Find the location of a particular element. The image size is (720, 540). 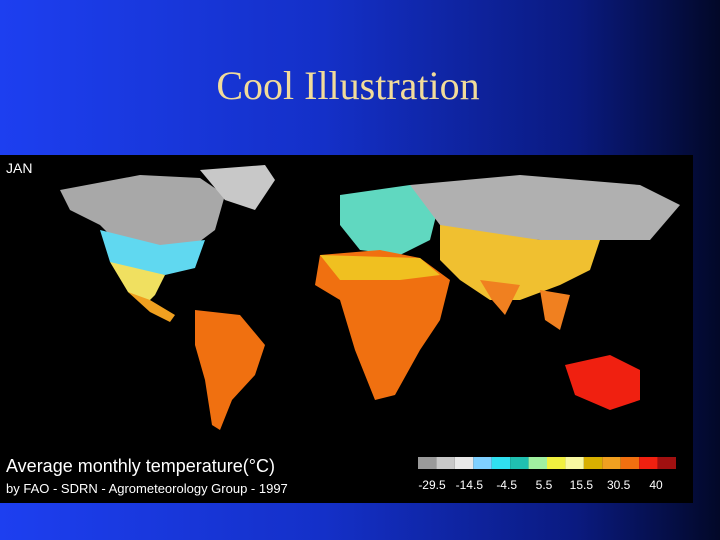

north-america-south is located at coordinates (137, 283).